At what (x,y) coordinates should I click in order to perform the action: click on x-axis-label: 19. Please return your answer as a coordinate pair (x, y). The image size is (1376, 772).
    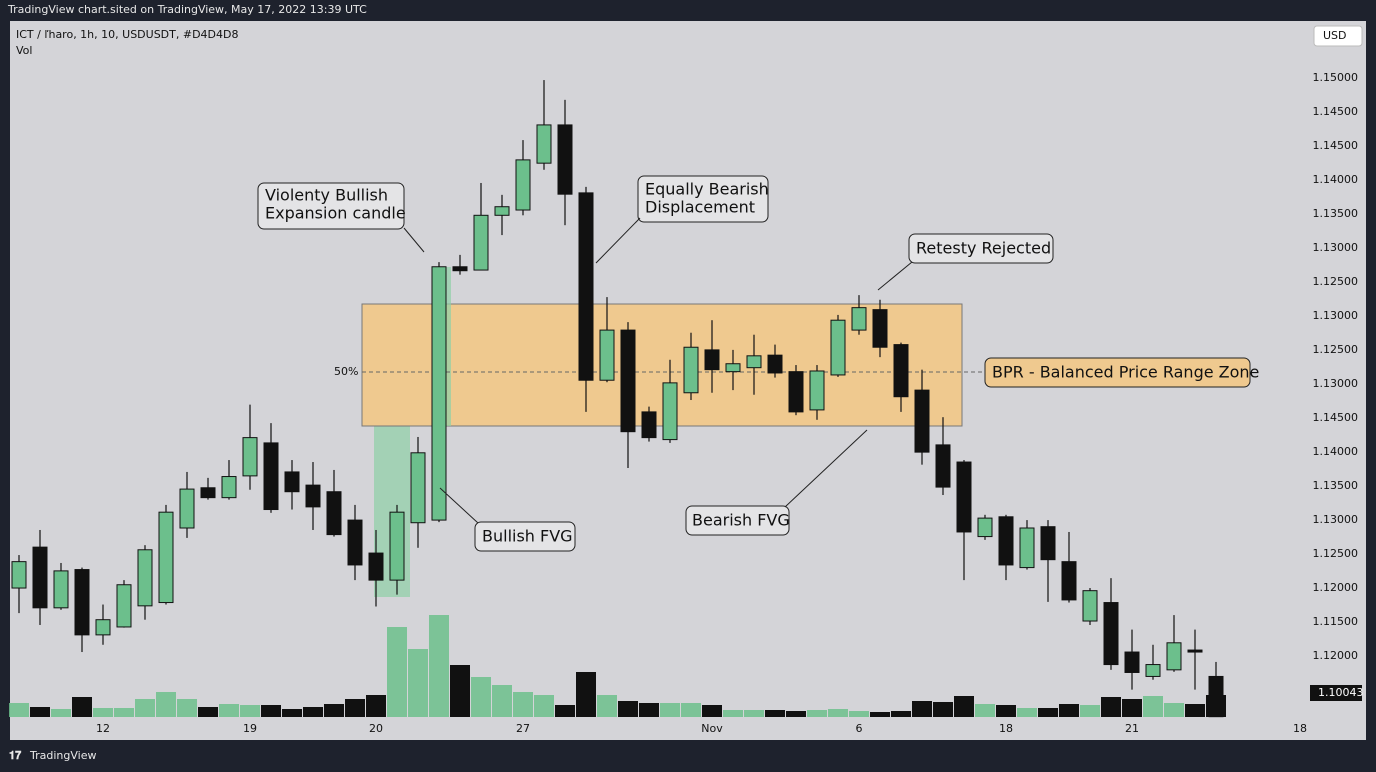
    Looking at the image, I should click on (250, 728).